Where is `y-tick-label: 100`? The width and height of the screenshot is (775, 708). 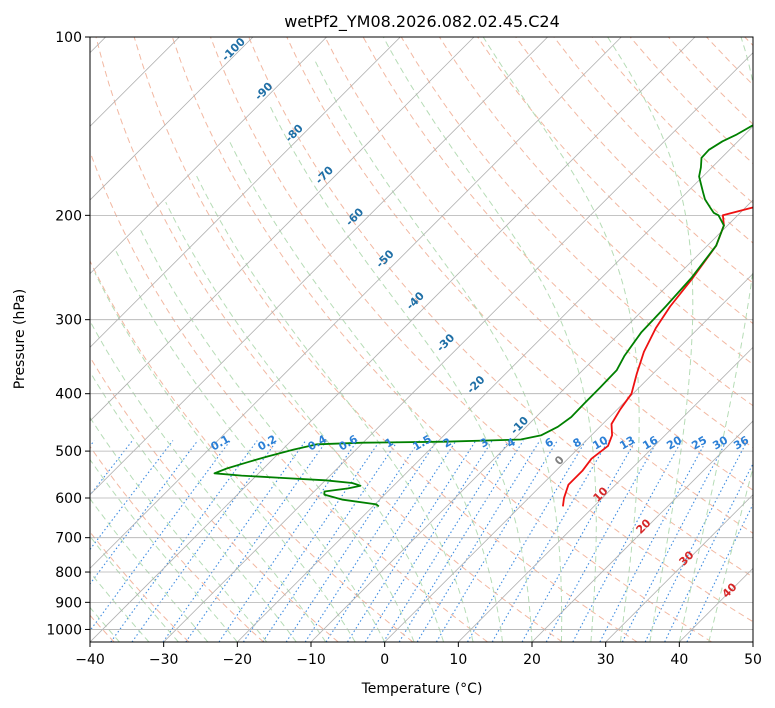 y-tick-label: 100 is located at coordinates (68, 38).